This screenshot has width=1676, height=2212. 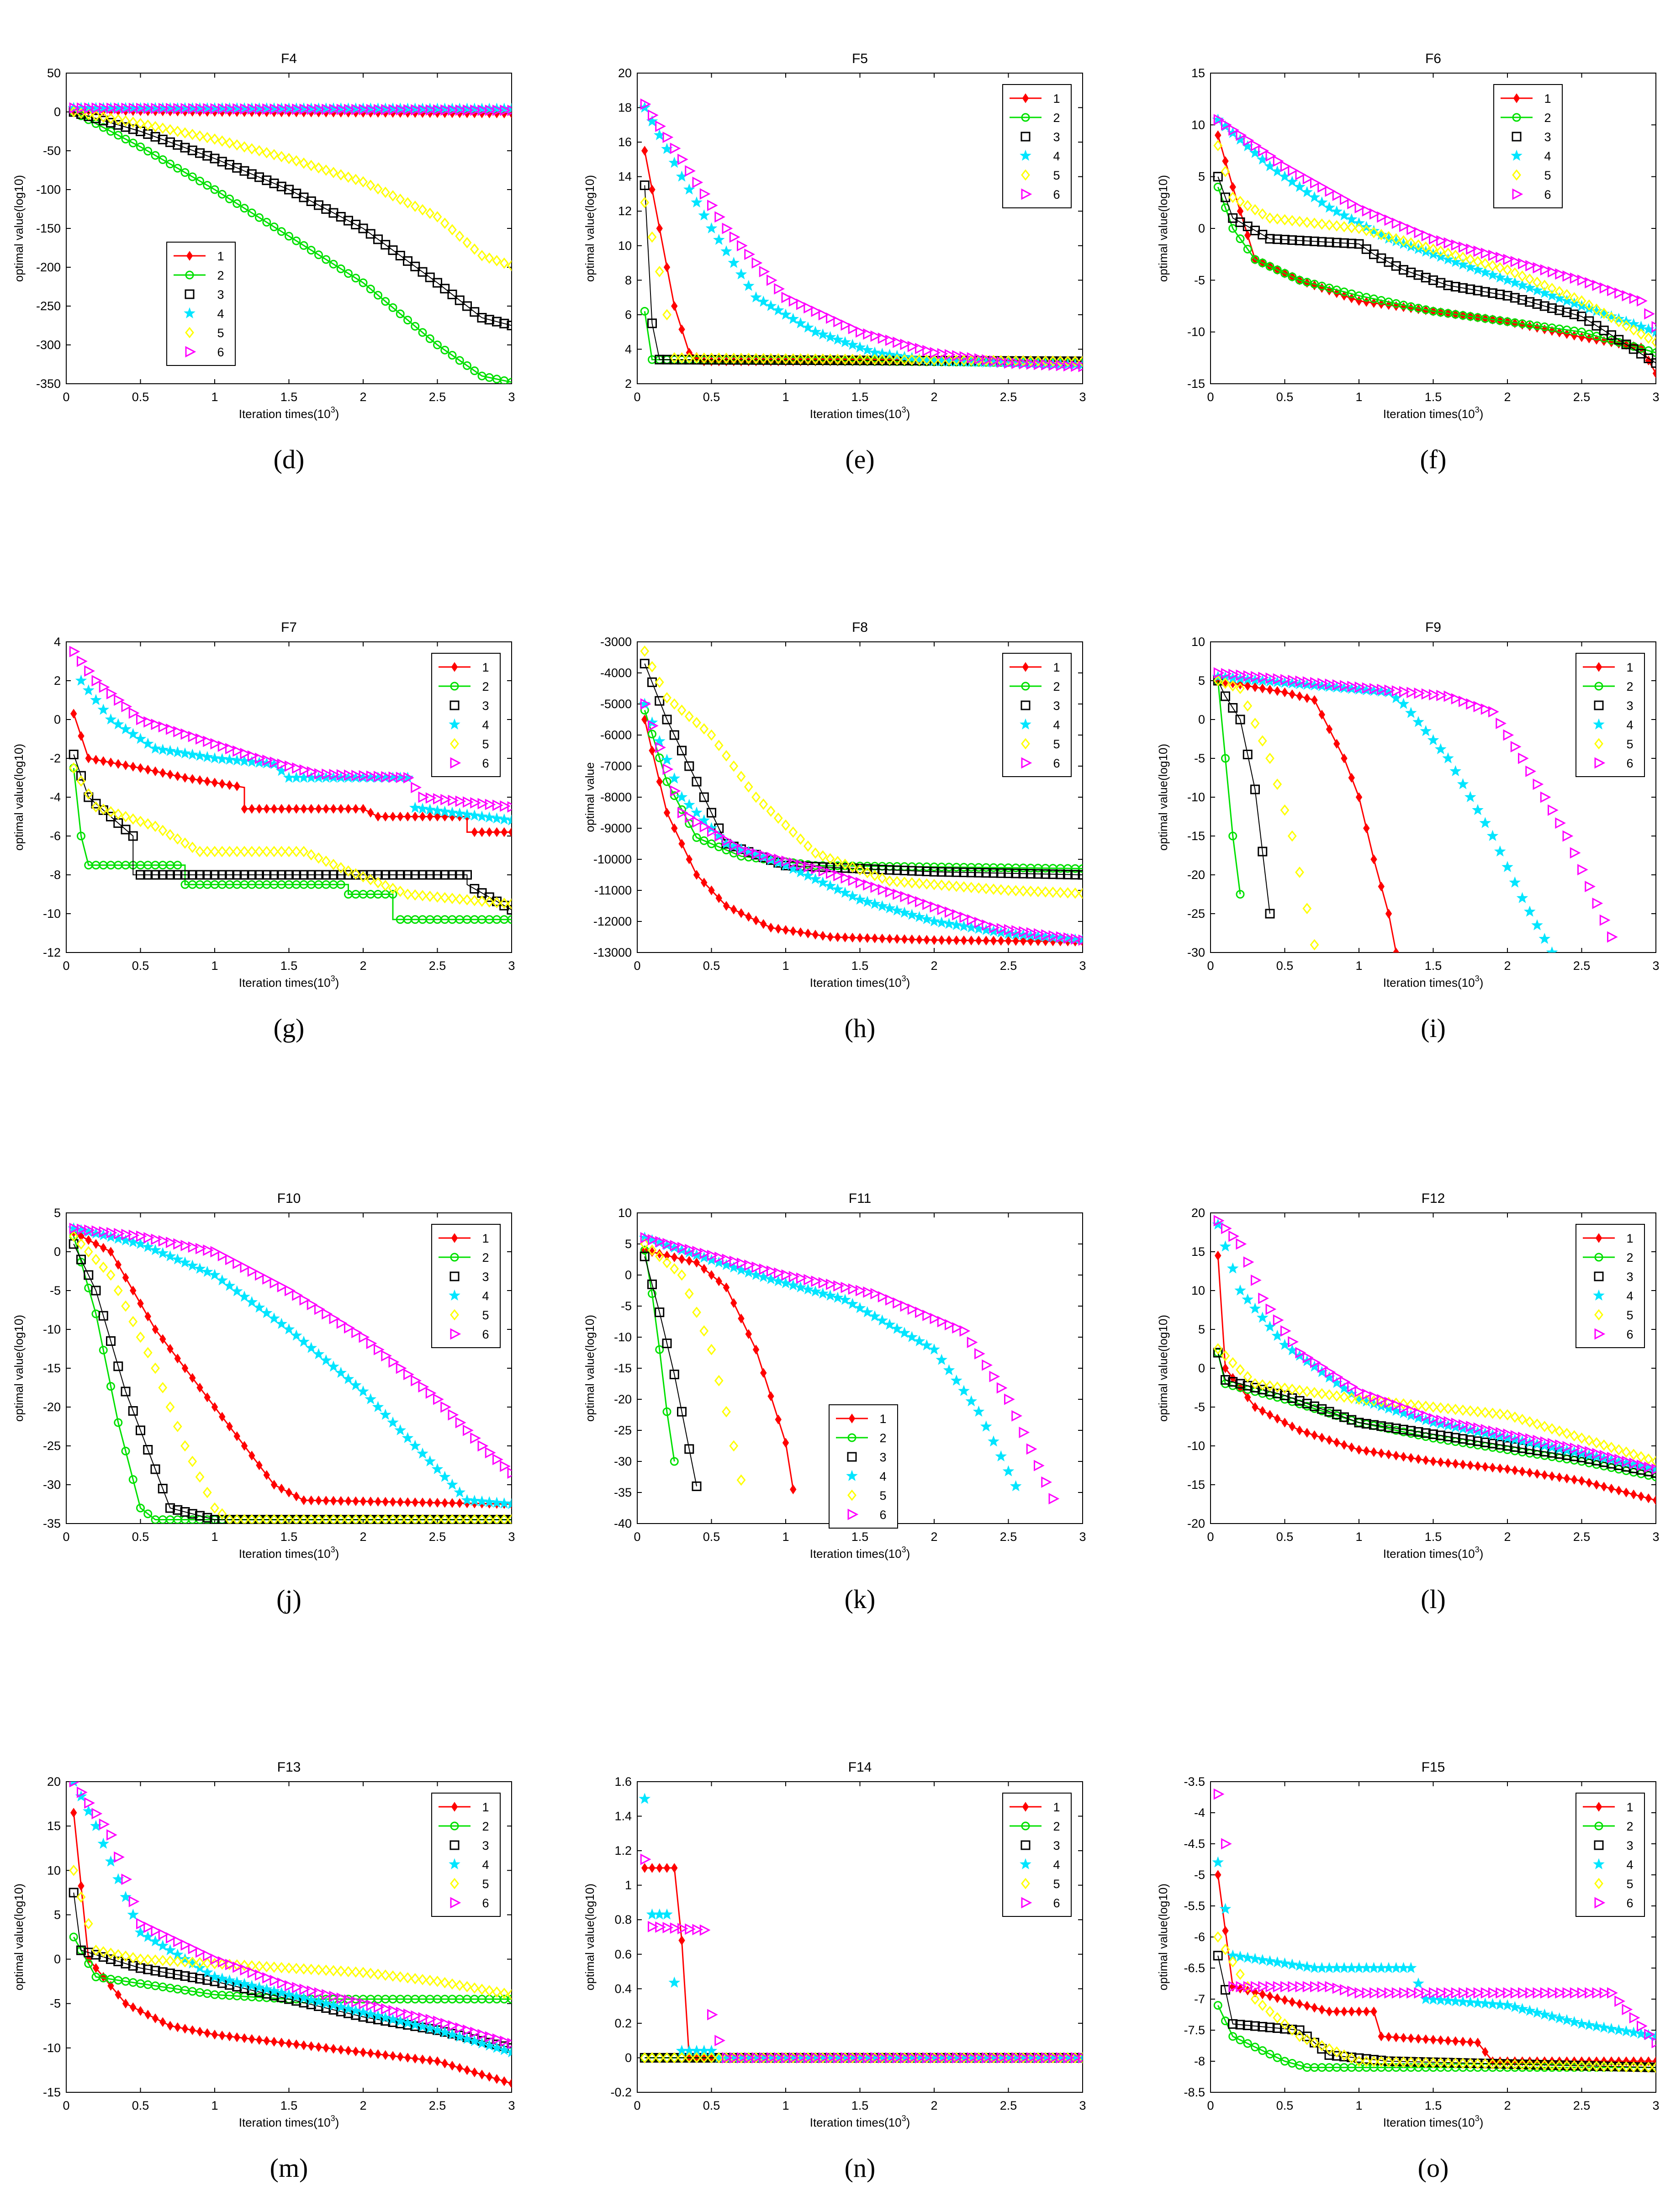 What do you see at coordinates (464, 686) in the screenshot?
I see `legend-entry-2: 2` at bounding box center [464, 686].